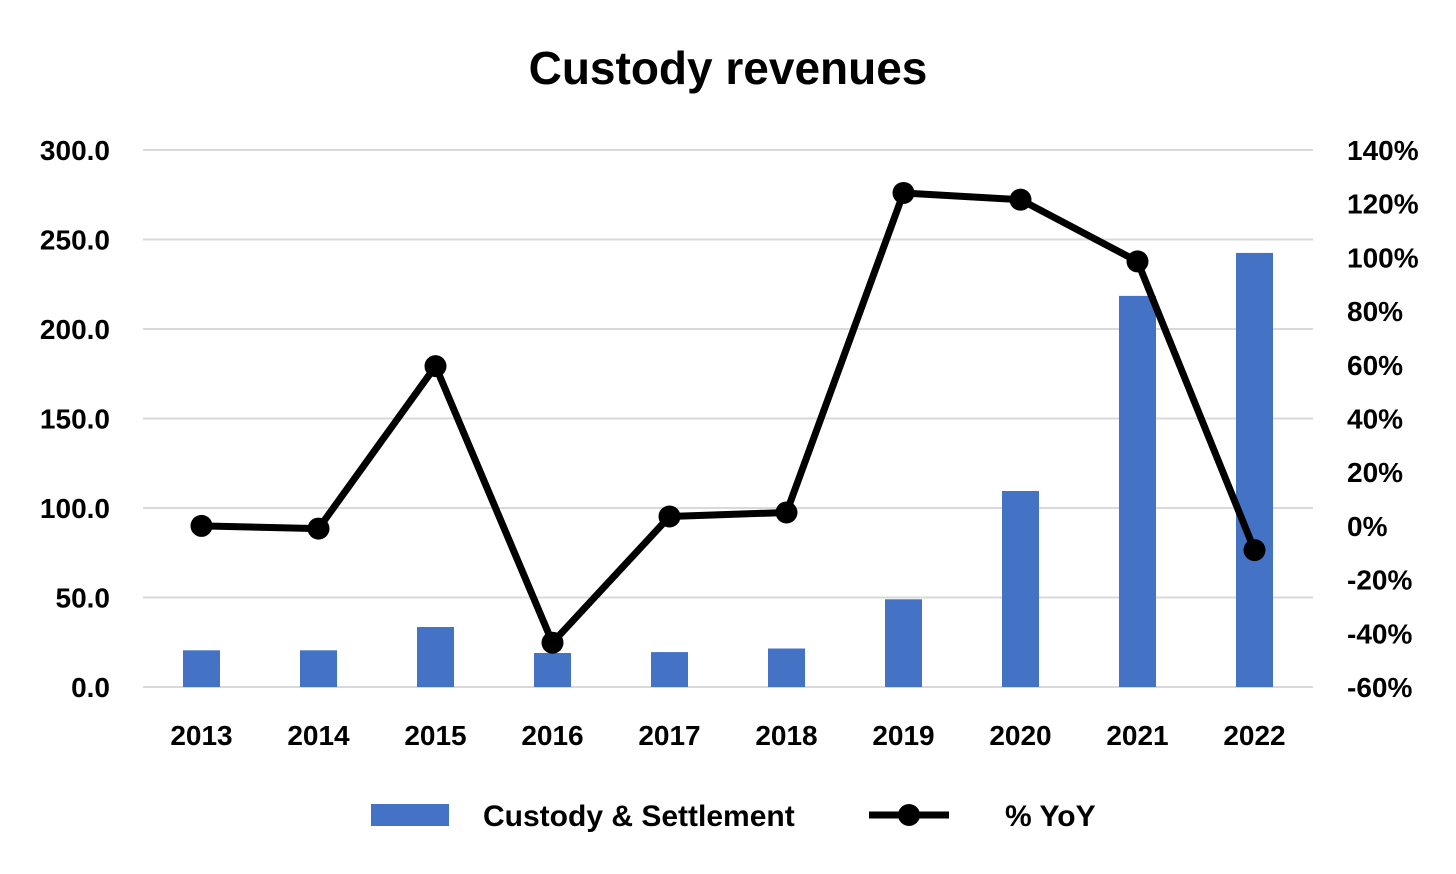 The height and width of the screenshot is (874, 1456). What do you see at coordinates (1375, 365) in the screenshot?
I see `right-axis-tick-label: 60%` at bounding box center [1375, 365].